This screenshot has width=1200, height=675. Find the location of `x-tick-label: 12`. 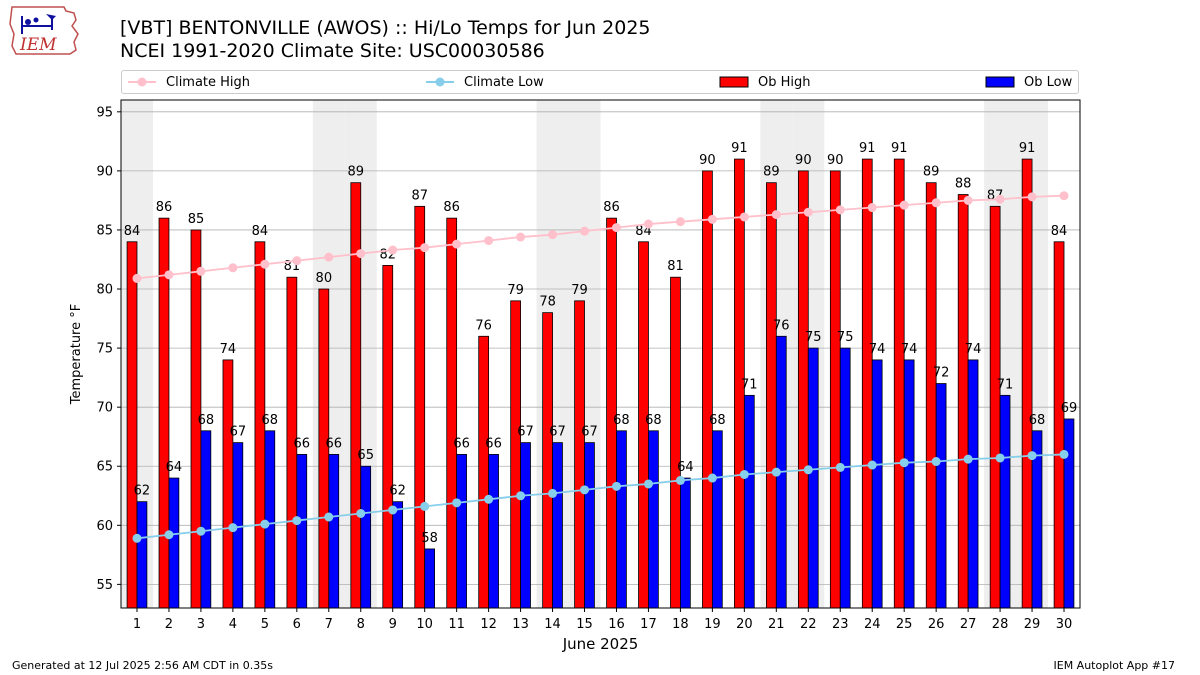

x-tick-label: 12 is located at coordinates (488, 624).